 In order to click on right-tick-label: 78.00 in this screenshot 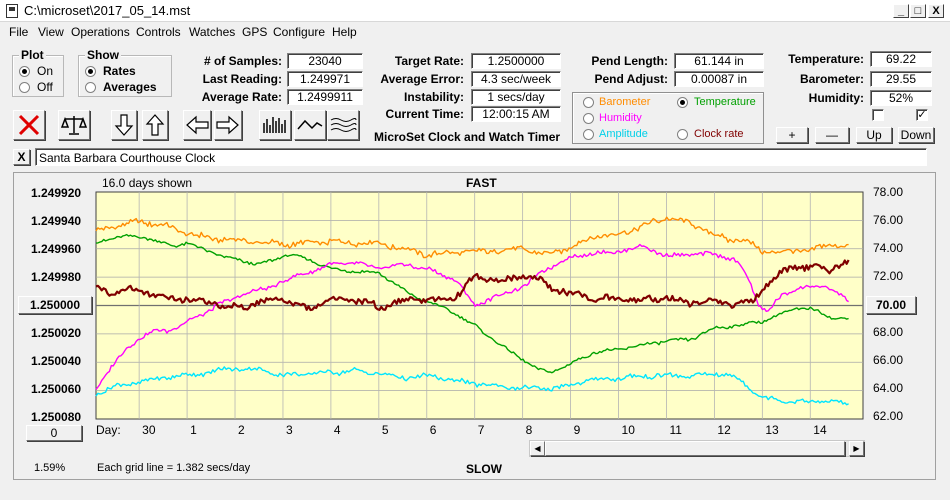, I will do `click(888, 192)`.